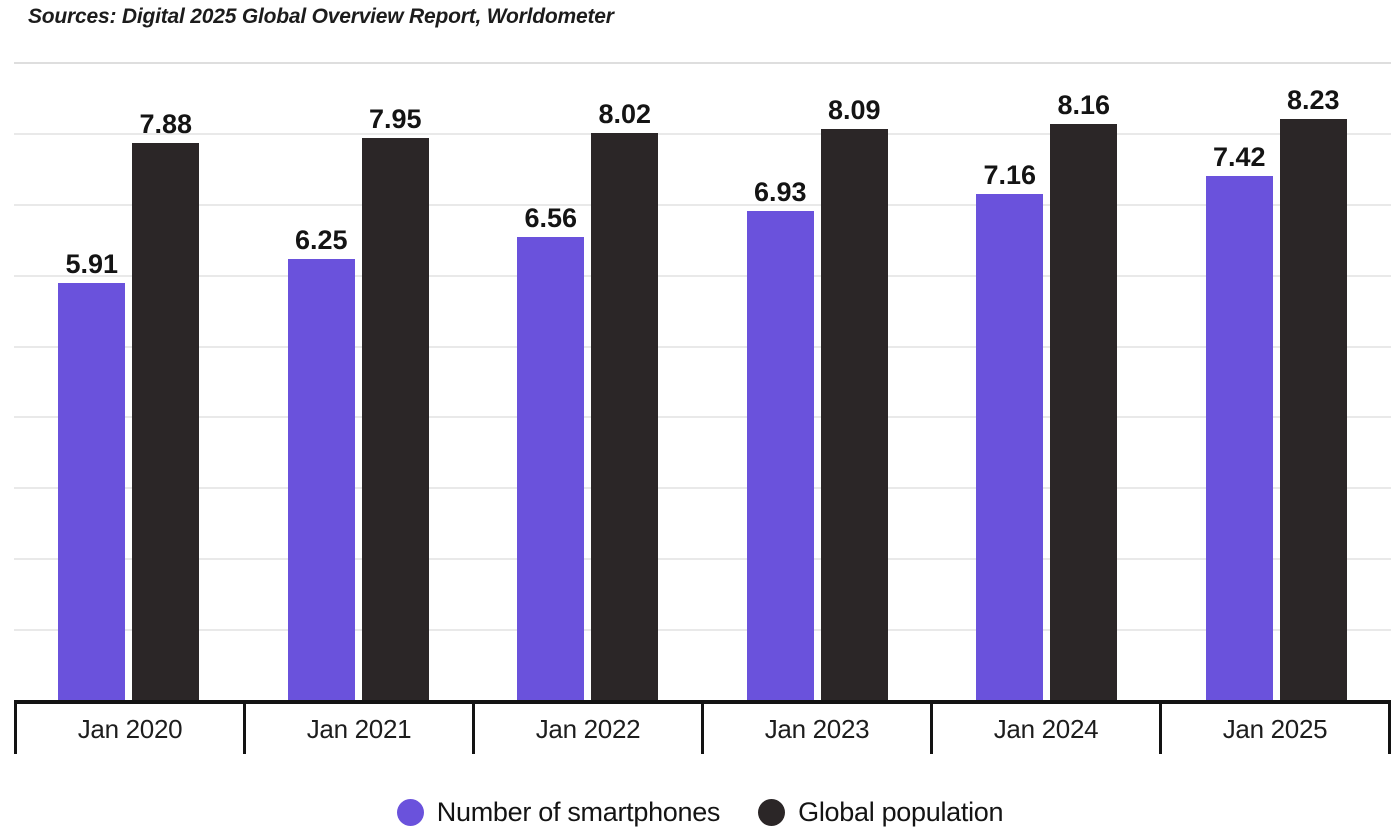 Image resolution: width=1400 pixels, height=840 pixels. What do you see at coordinates (551, 217) in the screenshot?
I see `value-label: 6.56` at bounding box center [551, 217].